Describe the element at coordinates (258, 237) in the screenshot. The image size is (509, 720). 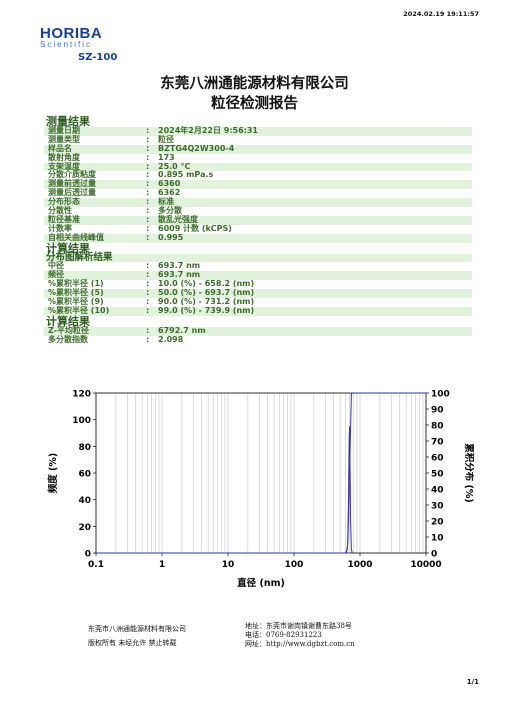
I see `result-row: 自相关曲线峰值:0.995` at that location.